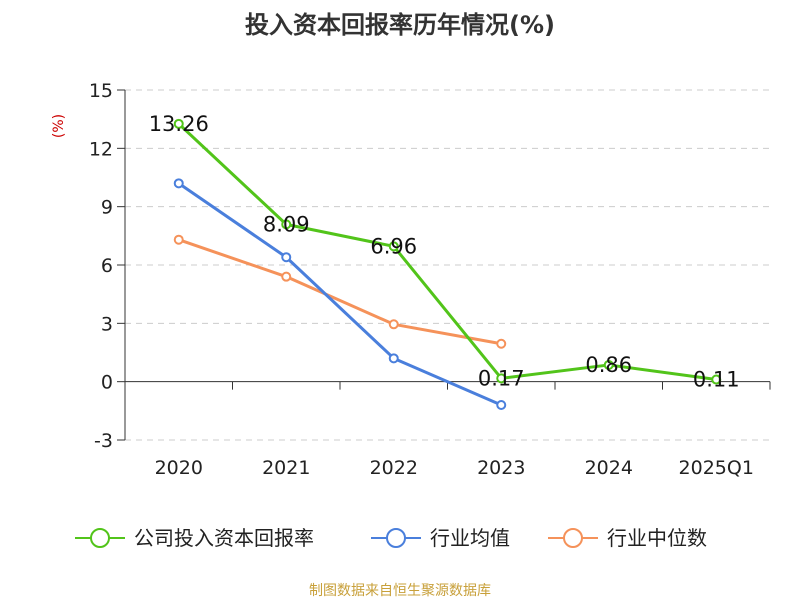 The image size is (800, 600). Describe the element at coordinates (107, 324) in the screenshot. I see `y-tick-label: 3` at that location.